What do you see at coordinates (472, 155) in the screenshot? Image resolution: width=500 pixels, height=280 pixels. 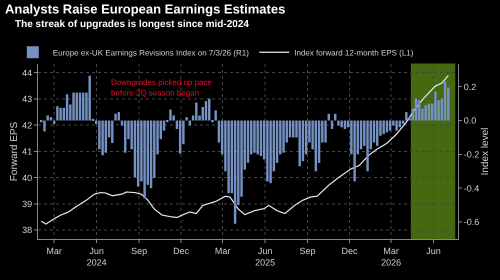 I see `y2-tick-label: -0.2` at bounding box center [472, 155].